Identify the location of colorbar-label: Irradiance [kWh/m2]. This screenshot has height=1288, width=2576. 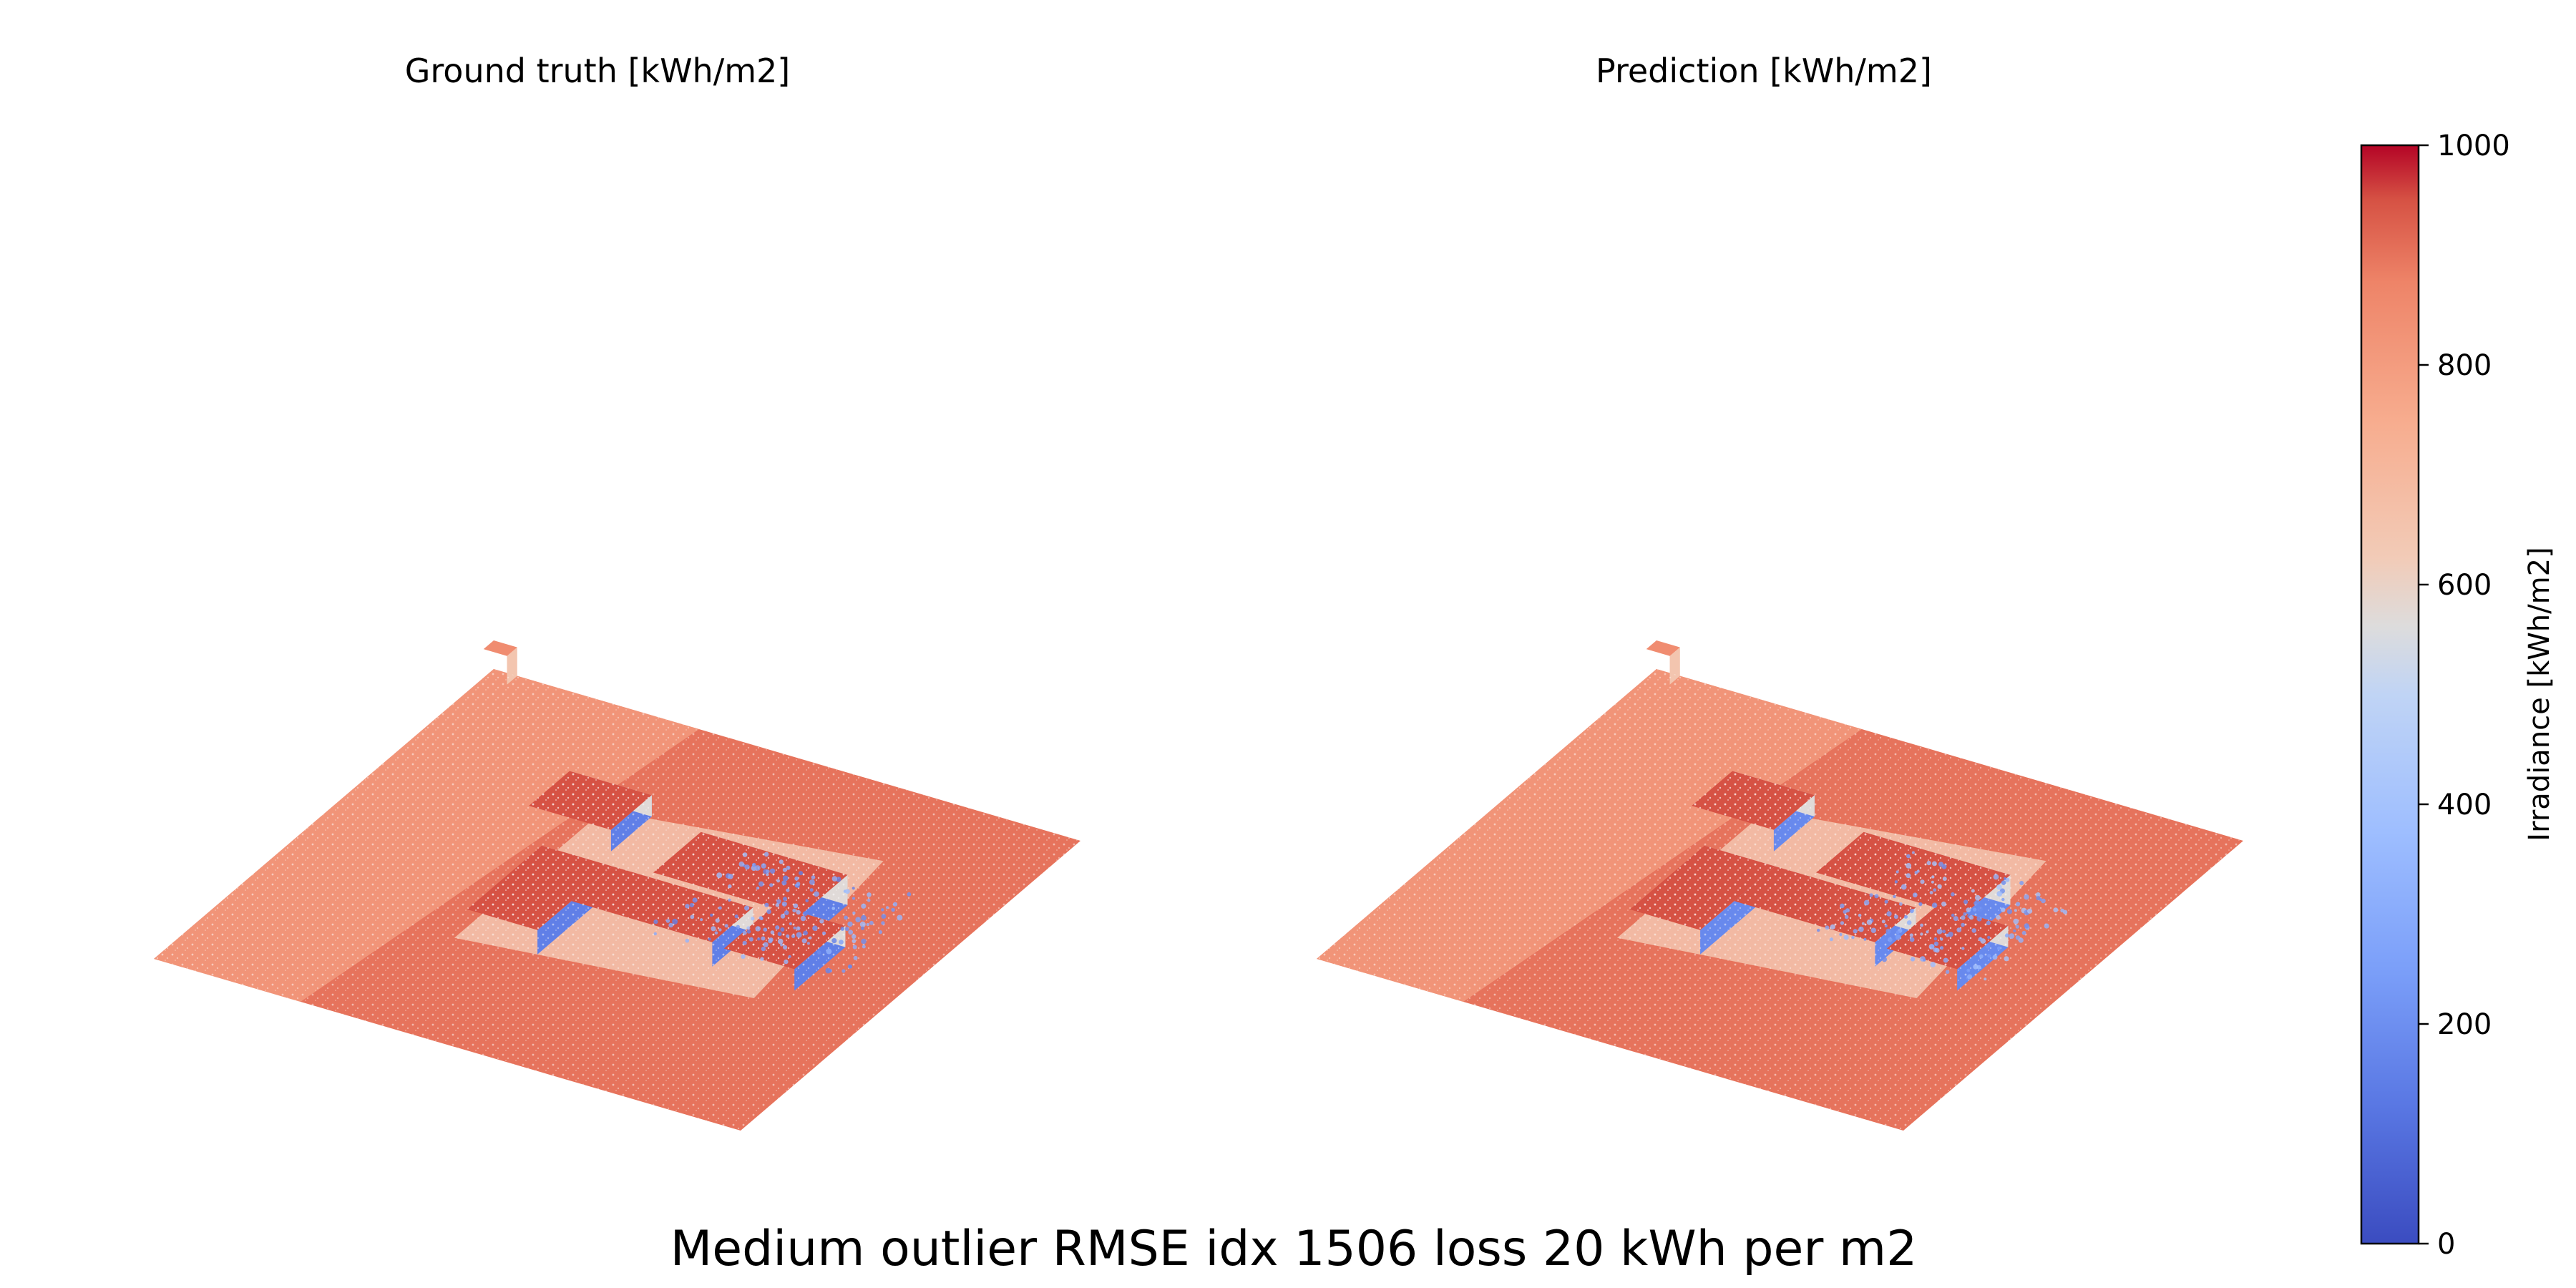
(2539, 694).